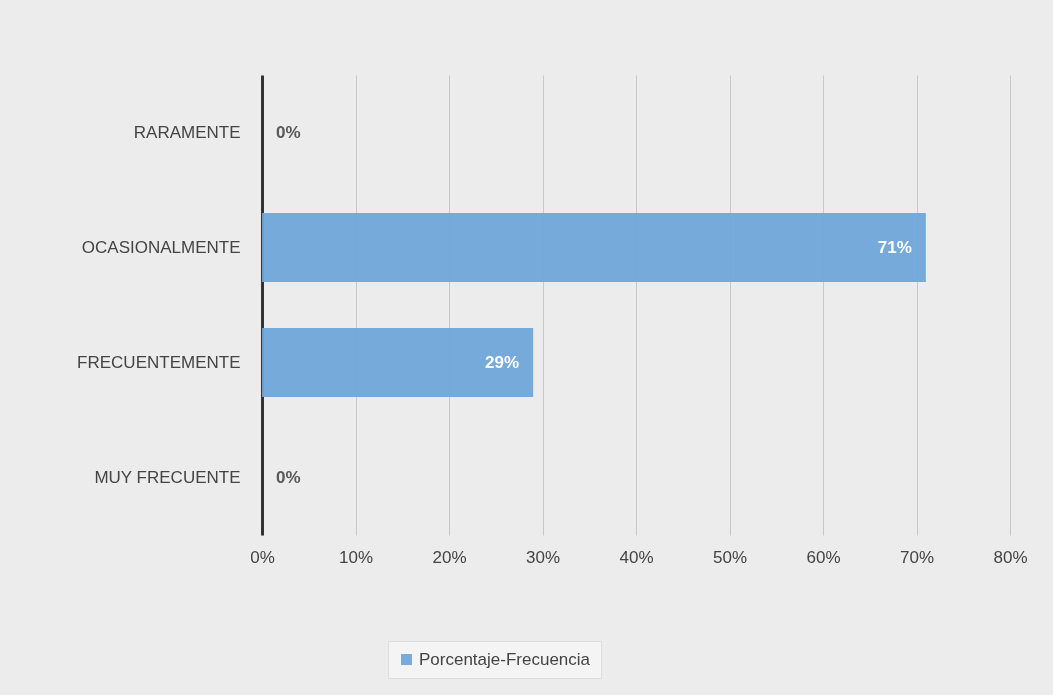 The width and height of the screenshot is (1053, 695). What do you see at coordinates (187, 132) in the screenshot?
I see `y-tick-label: RARAMENTE` at bounding box center [187, 132].